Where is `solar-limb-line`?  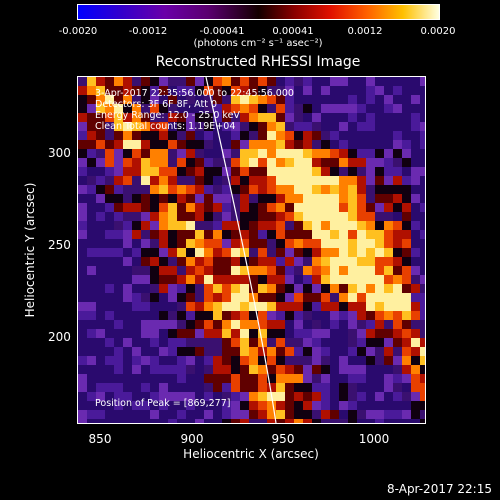
solar-limb-line is located at coordinates (241, 250).